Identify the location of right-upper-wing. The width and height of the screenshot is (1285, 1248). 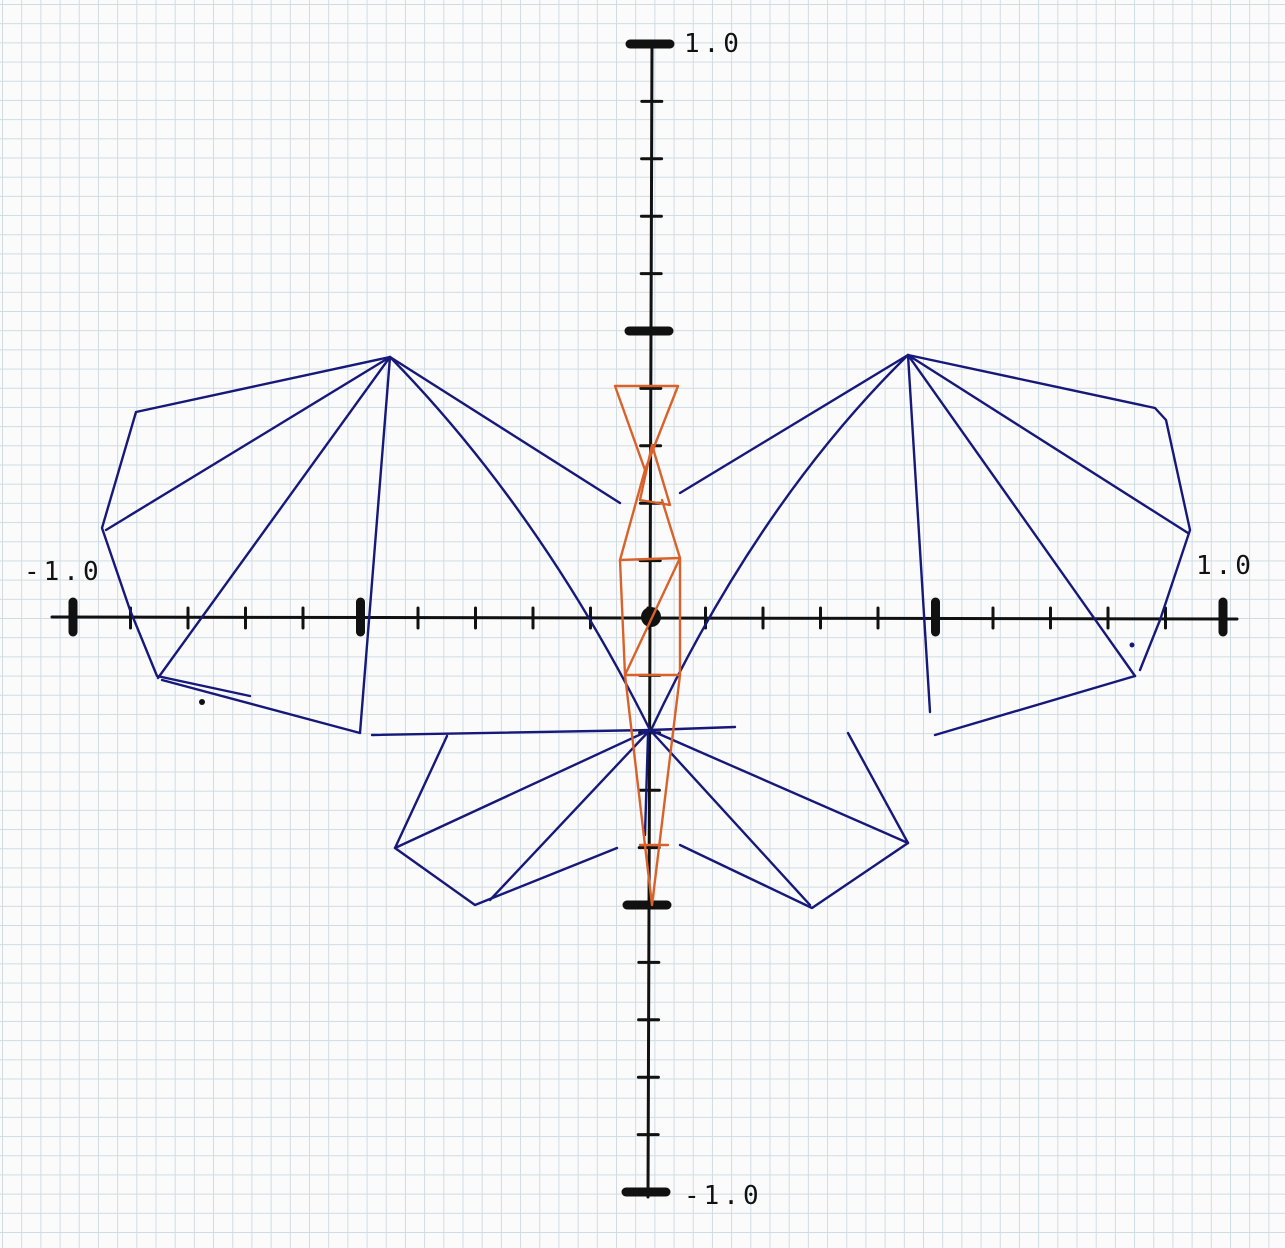
(921, 545).